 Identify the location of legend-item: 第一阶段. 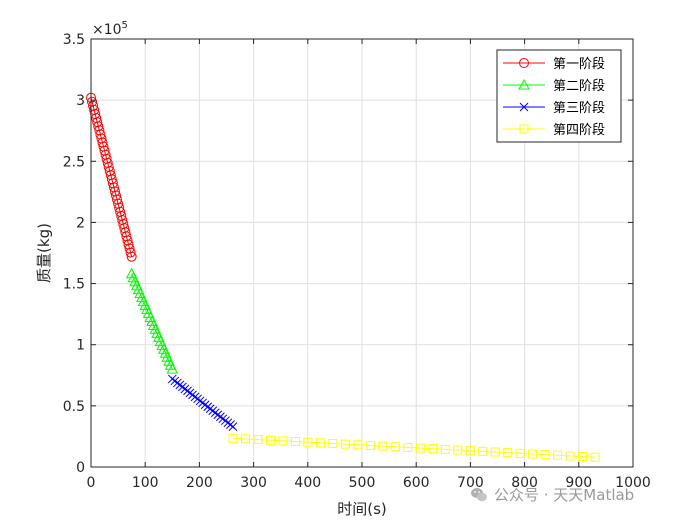
(554, 64).